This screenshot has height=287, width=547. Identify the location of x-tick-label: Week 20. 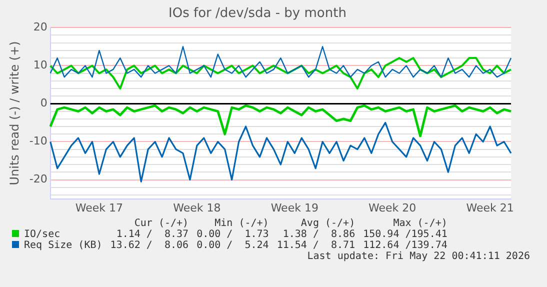
(392, 207).